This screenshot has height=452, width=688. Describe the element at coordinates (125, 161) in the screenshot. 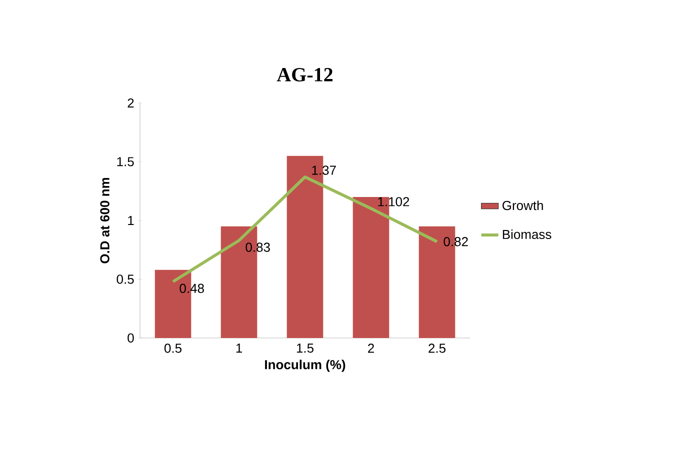

I see `y-tick-label: 1.5` at that location.